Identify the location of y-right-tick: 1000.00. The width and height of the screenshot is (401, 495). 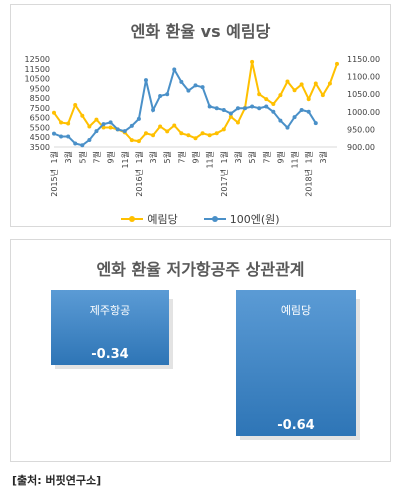
(363, 112).